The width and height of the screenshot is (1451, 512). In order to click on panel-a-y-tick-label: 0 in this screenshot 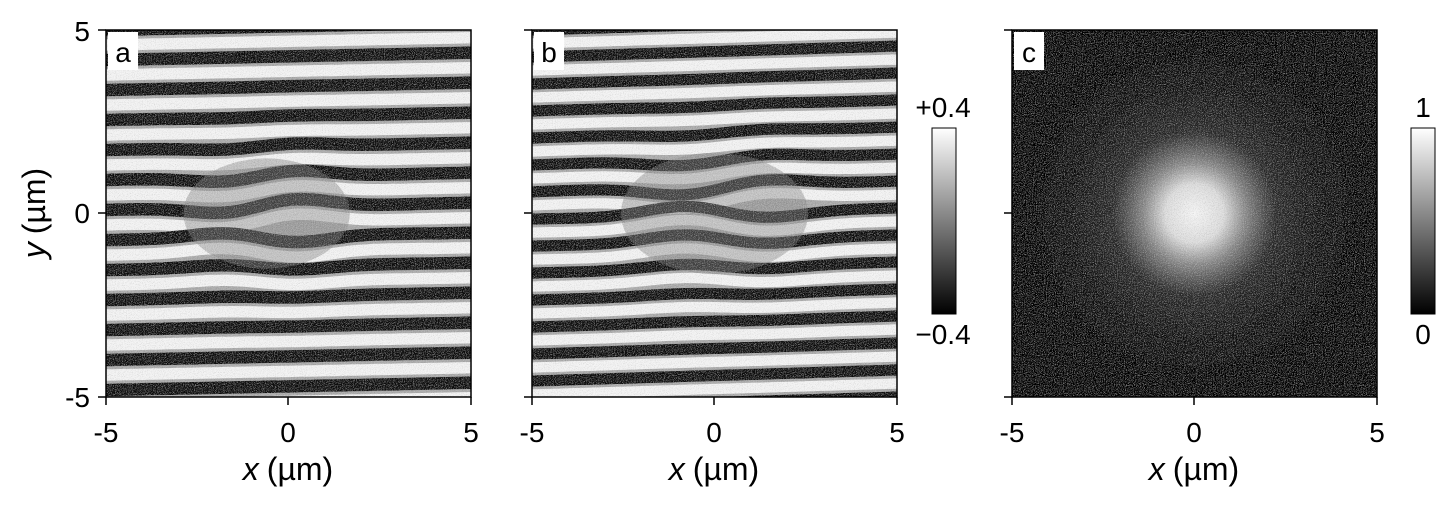, I will do `click(82, 213)`.